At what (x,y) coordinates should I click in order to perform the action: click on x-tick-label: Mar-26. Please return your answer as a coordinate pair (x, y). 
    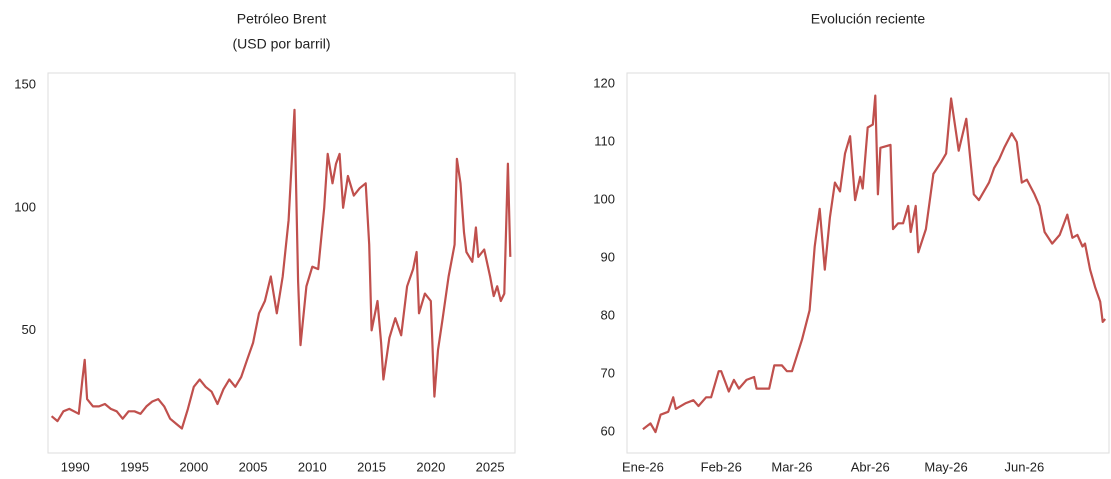
    Looking at the image, I should click on (791, 466).